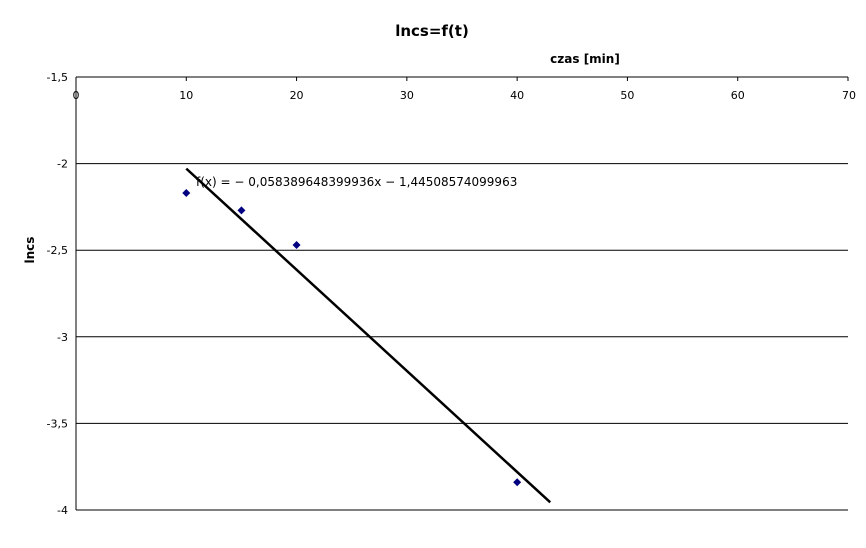 The height and width of the screenshot is (548, 866). Describe the element at coordinates (57, 423) in the screenshot. I see `y-tick-label: -3,5` at that location.